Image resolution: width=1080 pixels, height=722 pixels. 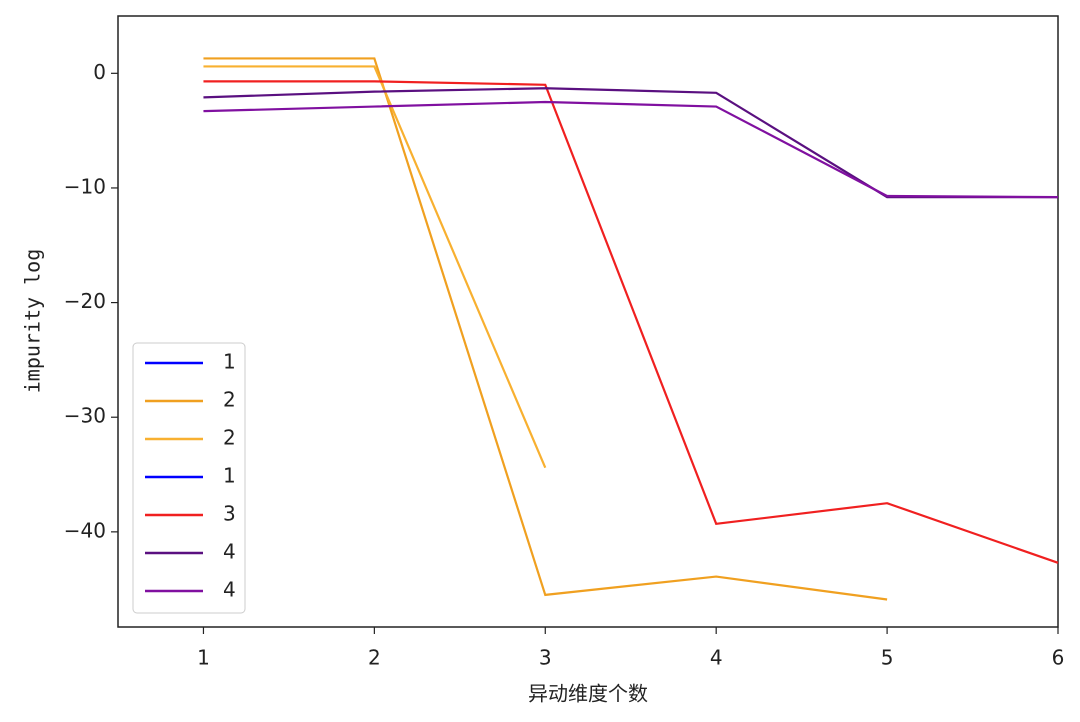 What do you see at coordinates (33, 321) in the screenshot?
I see `y-axis-label: impurity log` at bounding box center [33, 321].